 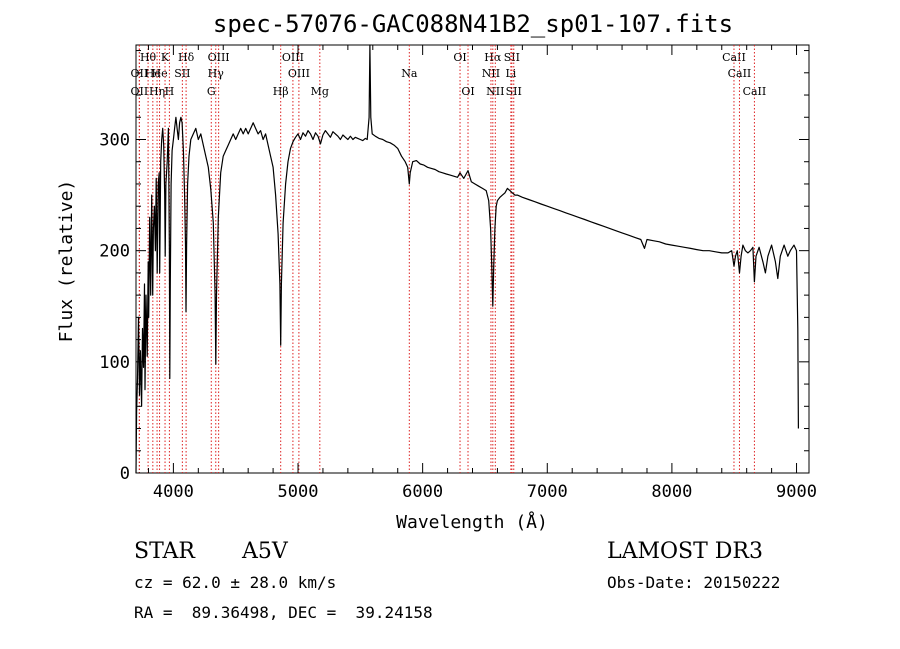 What do you see at coordinates (66, 261) in the screenshot?
I see `y-axis-label: Flux (relative)` at bounding box center [66, 261].